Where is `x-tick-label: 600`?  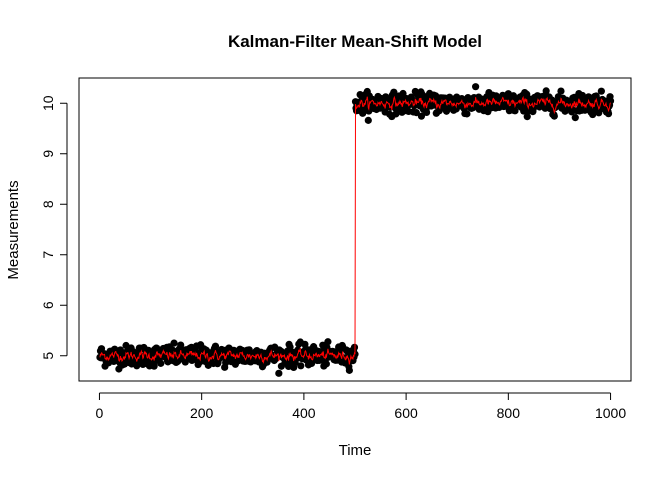
x-tick-label: 600 is located at coordinates (406, 413).